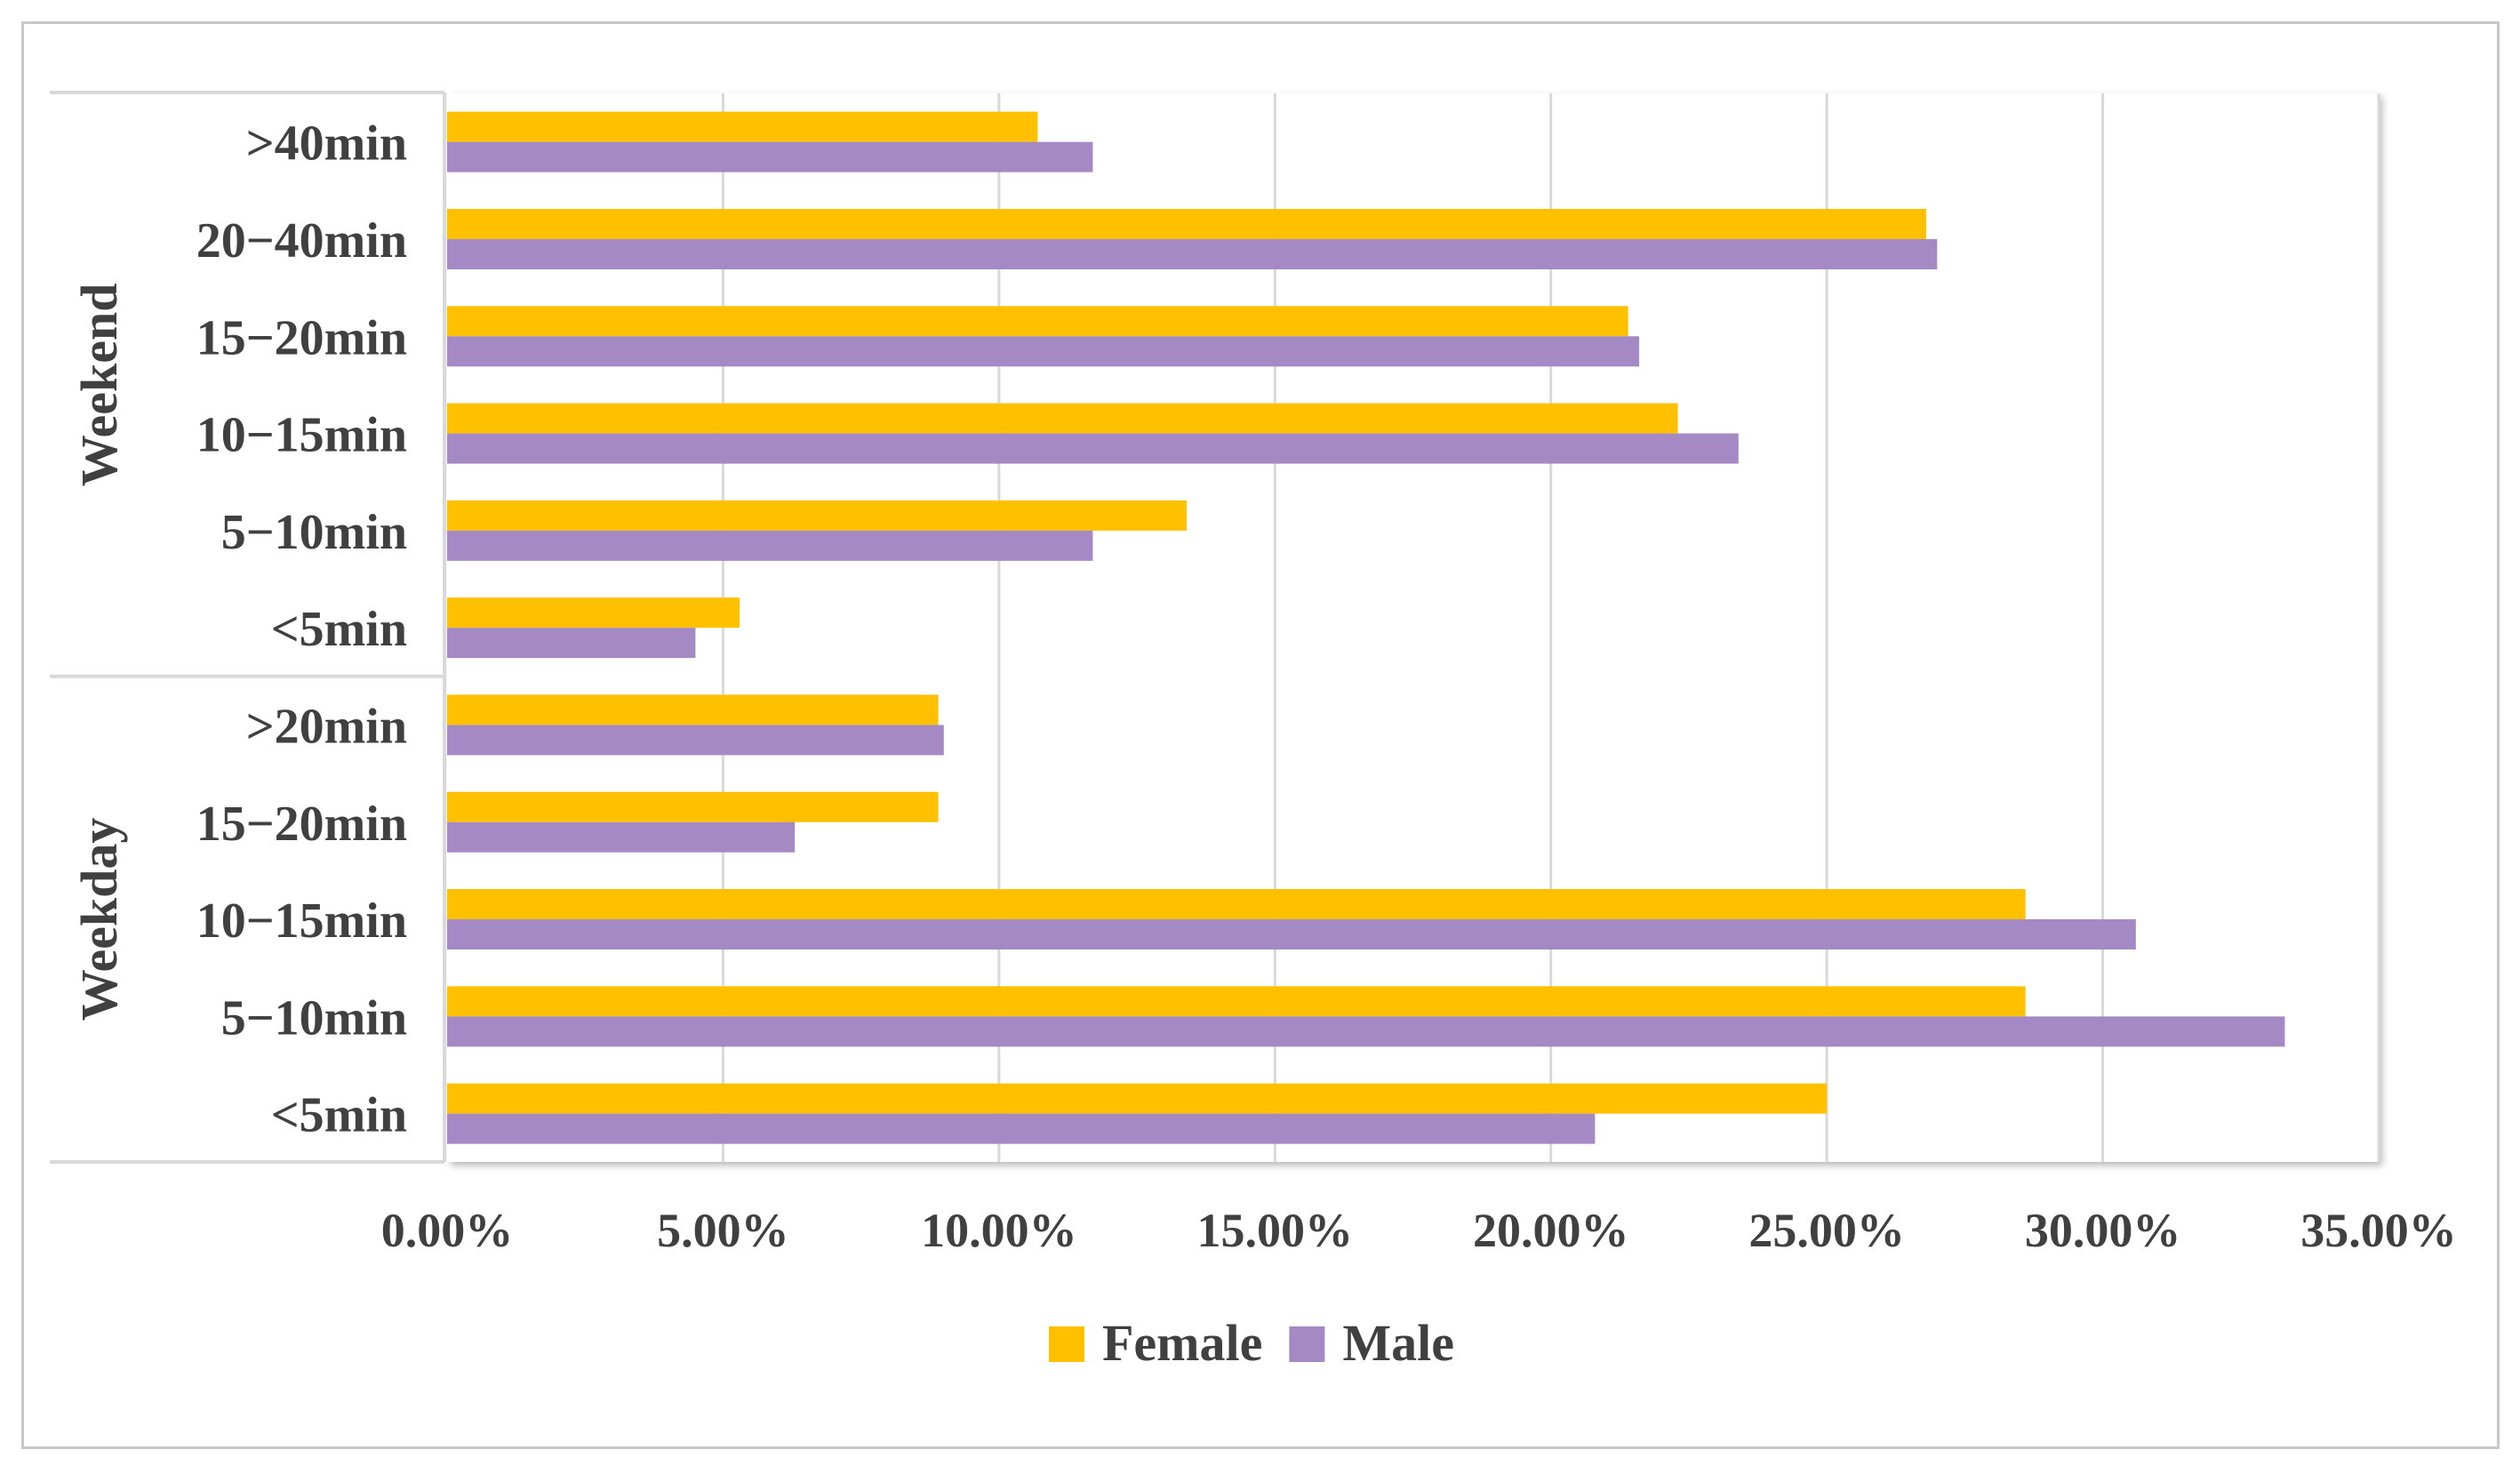 This screenshot has height=1474, width=2520. I want to click on legend: Female Male, so click(1251, 1343).